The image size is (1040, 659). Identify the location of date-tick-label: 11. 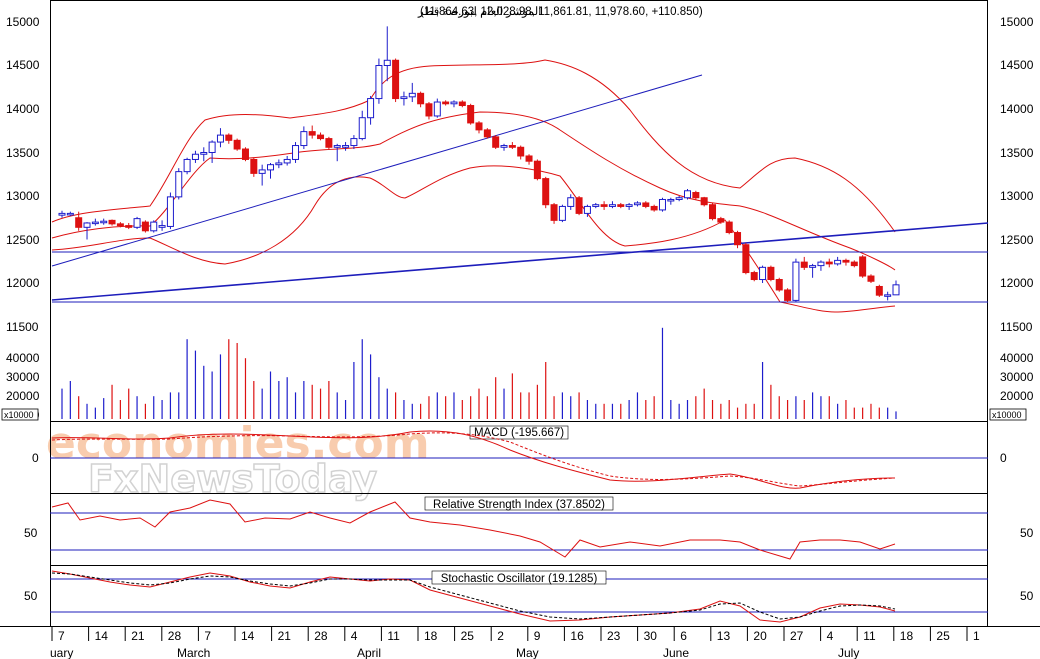
(393, 636).